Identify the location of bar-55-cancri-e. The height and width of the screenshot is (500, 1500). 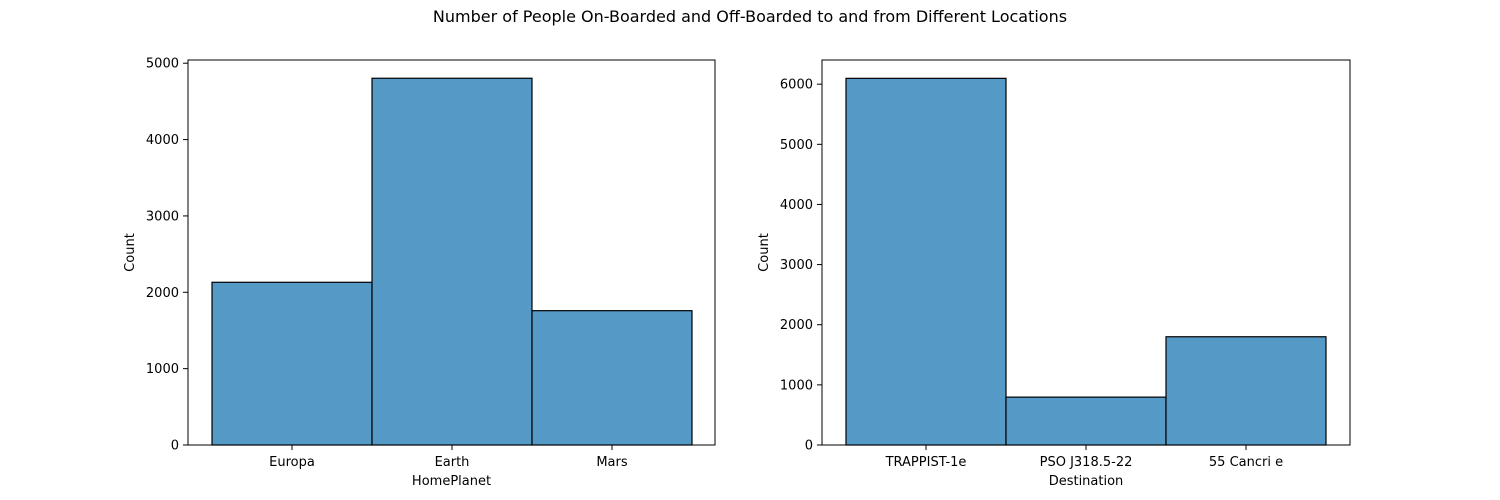
(1246, 391).